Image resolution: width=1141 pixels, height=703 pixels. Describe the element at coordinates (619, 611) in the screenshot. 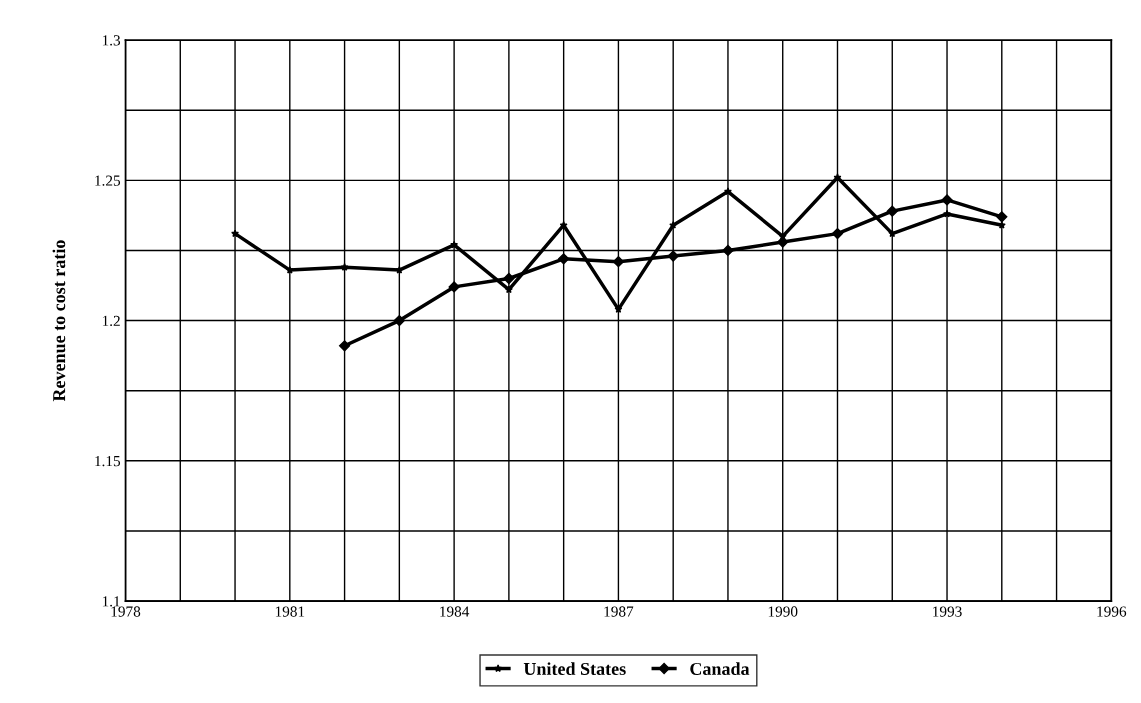

I see `x-tick-label: 1987` at that location.